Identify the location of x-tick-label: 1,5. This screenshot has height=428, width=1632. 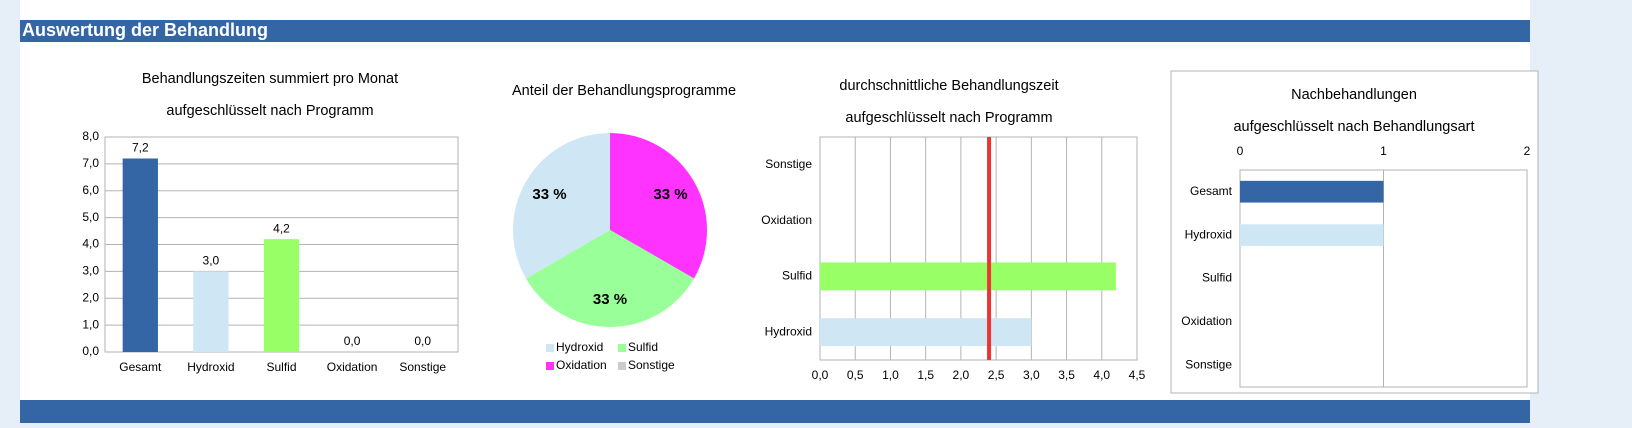
(925, 375).